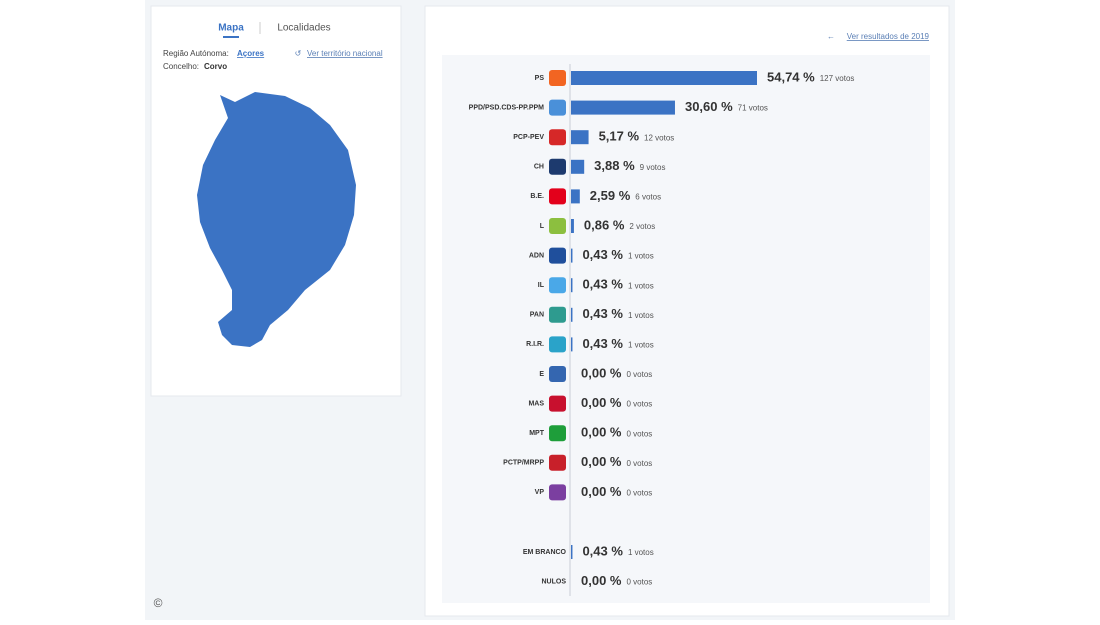  I want to click on party-name: VP, so click(540, 492).